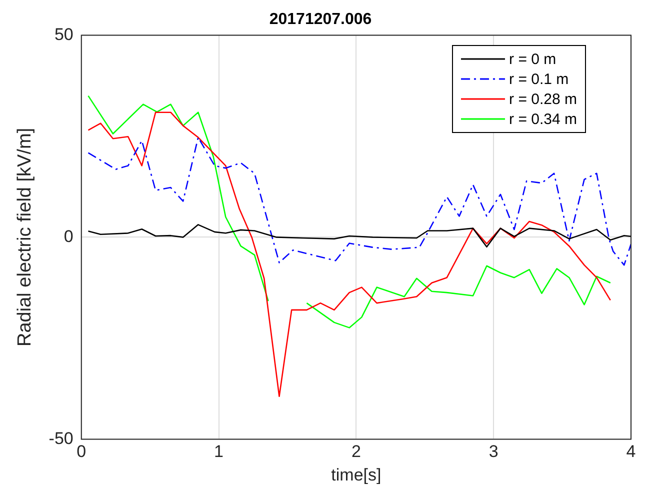  I want to click on x-tick-label: 1, so click(219, 452).